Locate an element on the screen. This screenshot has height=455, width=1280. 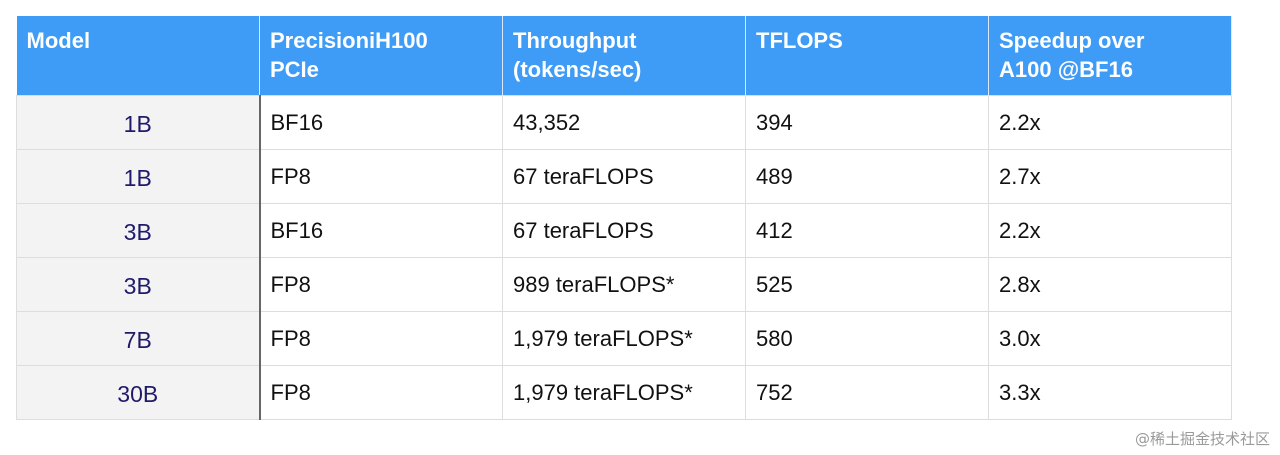
header-cell: Model is located at coordinates (138, 56).